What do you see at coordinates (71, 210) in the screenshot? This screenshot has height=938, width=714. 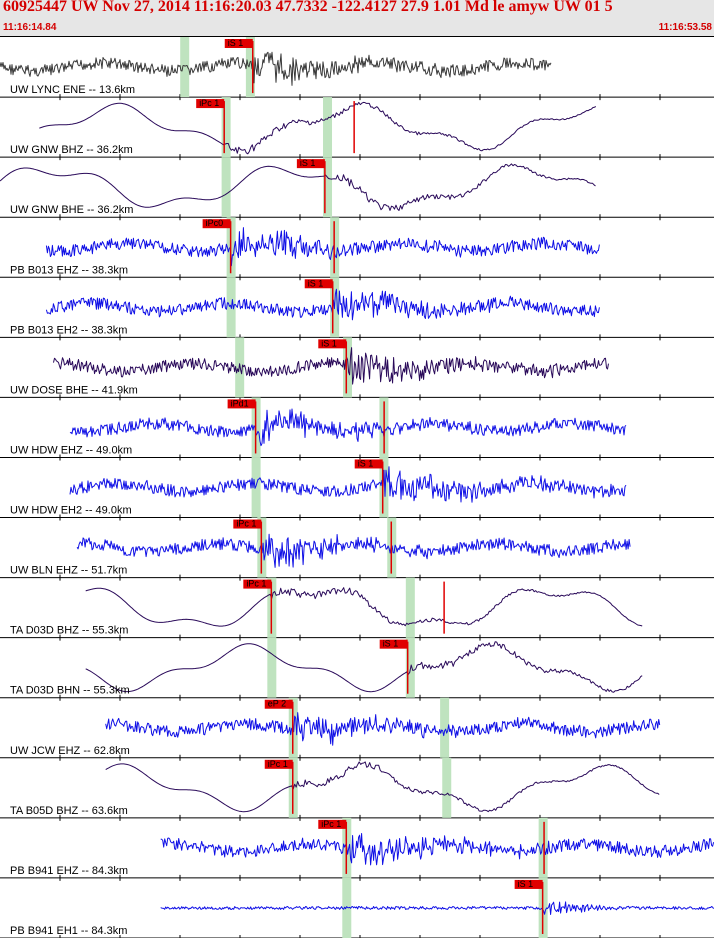 I see `station-label: UW GNW BHE -- 36.2km` at bounding box center [71, 210].